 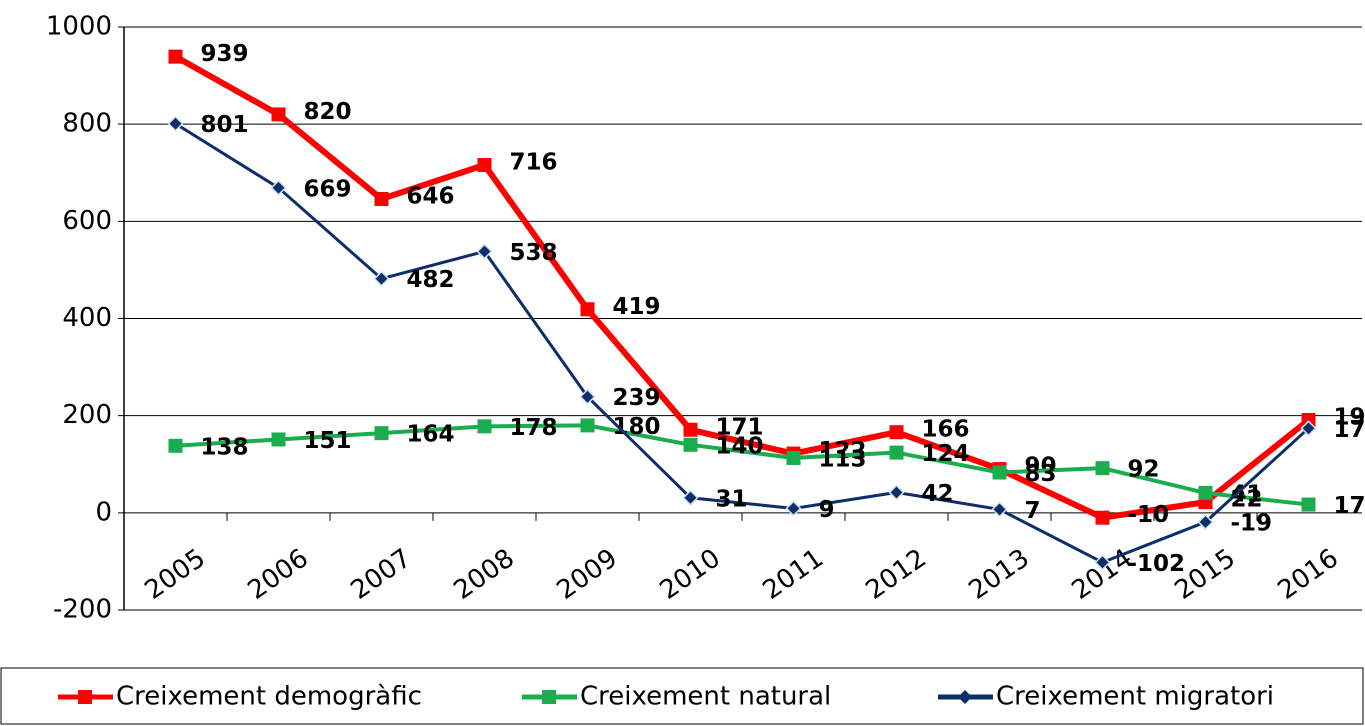 I want to click on data-label: 482, so click(x=431, y=280).